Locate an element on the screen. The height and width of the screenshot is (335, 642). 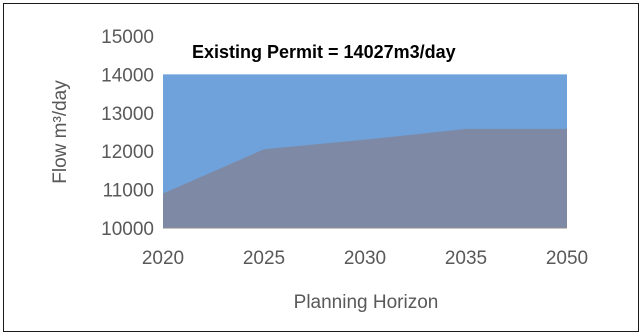
y-tick-label: 15000 is located at coordinates (127, 37).